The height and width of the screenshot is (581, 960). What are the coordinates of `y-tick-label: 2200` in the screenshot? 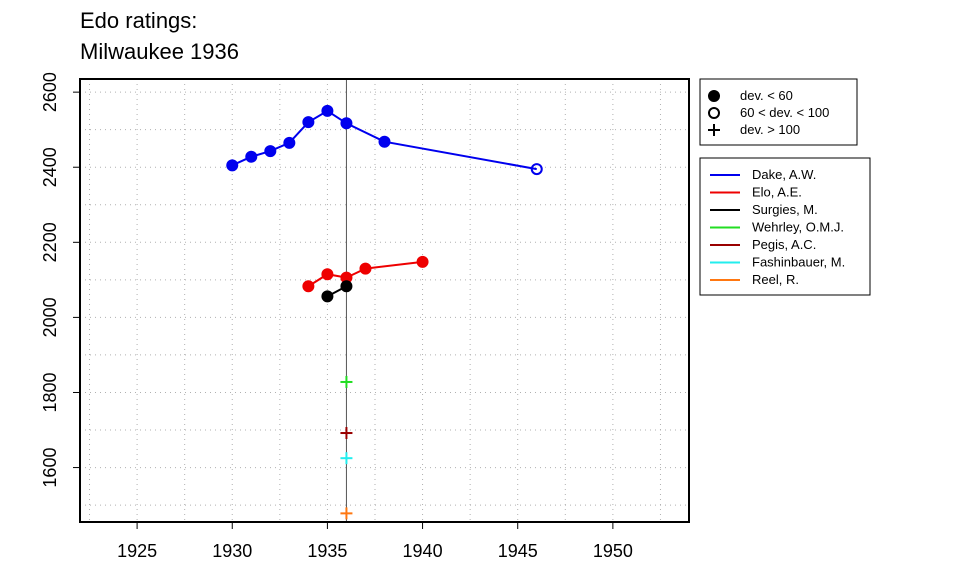 It's located at (50, 242).